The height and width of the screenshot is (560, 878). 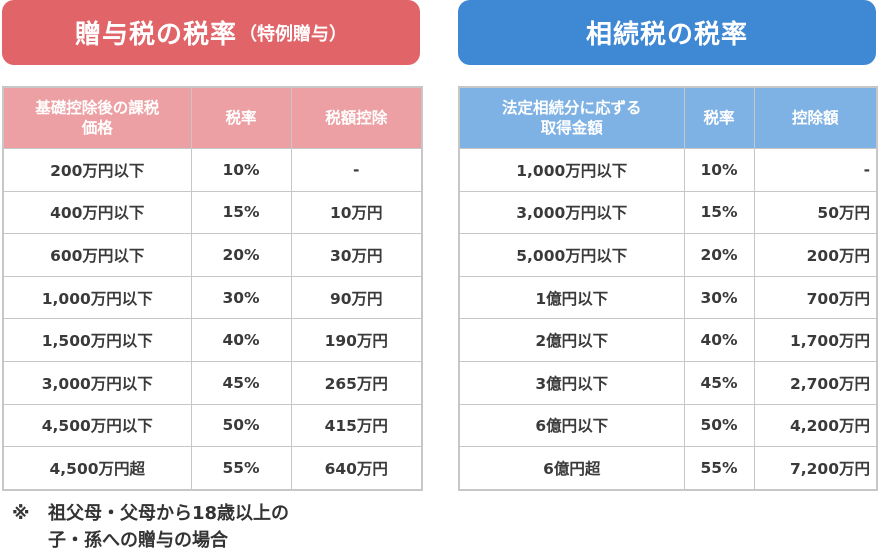 I want to click on amount-cell: 4,500万円以下, so click(x=97, y=425).